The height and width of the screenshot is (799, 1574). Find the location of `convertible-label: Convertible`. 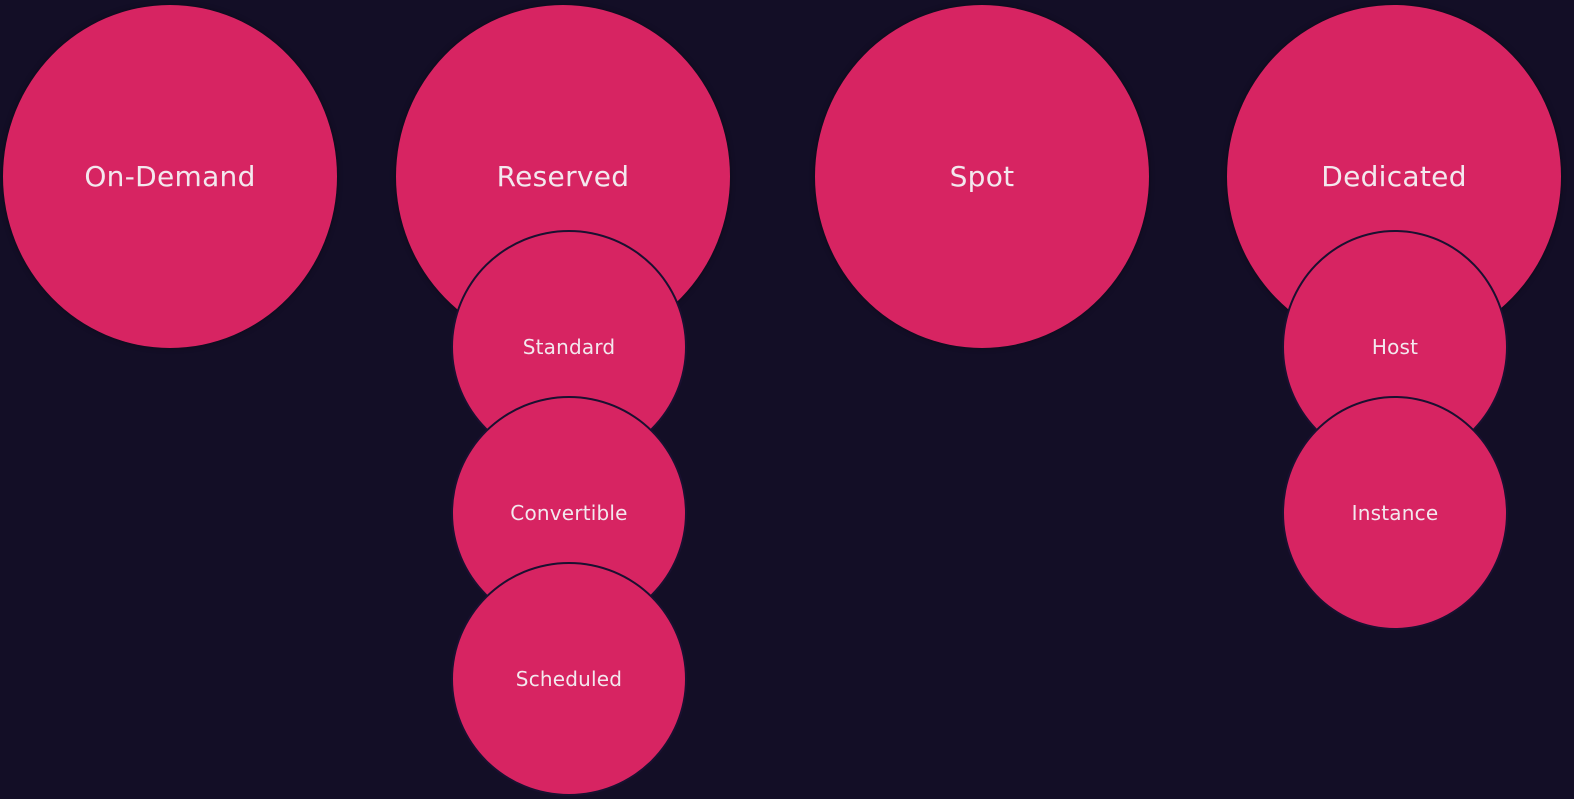

convertible-label: Convertible is located at coordinates (569, 513).